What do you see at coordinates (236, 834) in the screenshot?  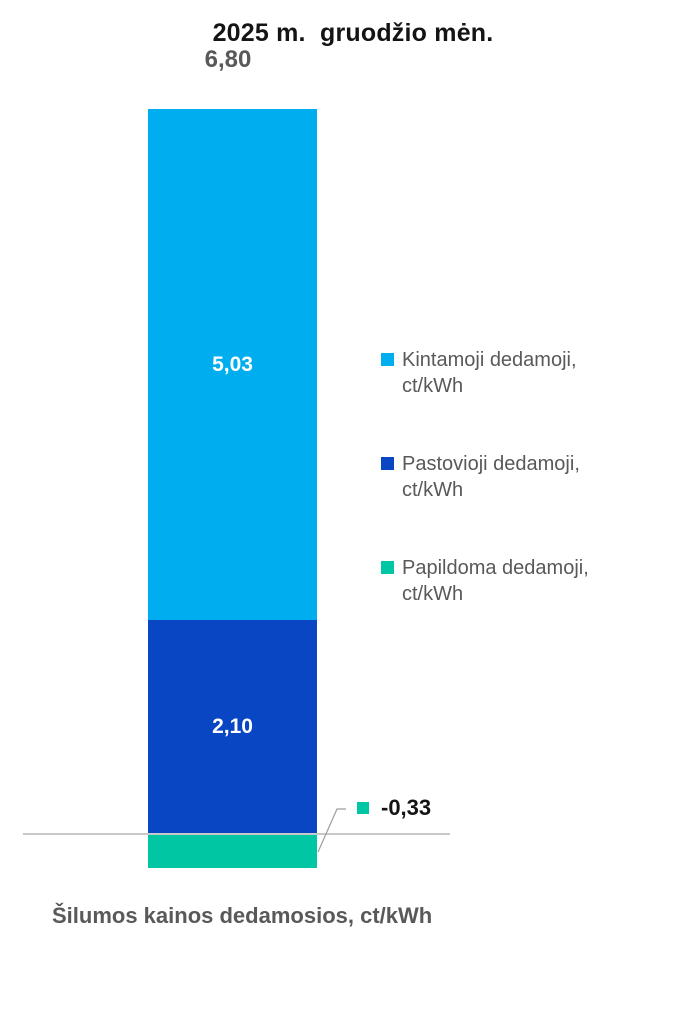 I see `zero-baseline-axis` at bounding box center [236, 834].